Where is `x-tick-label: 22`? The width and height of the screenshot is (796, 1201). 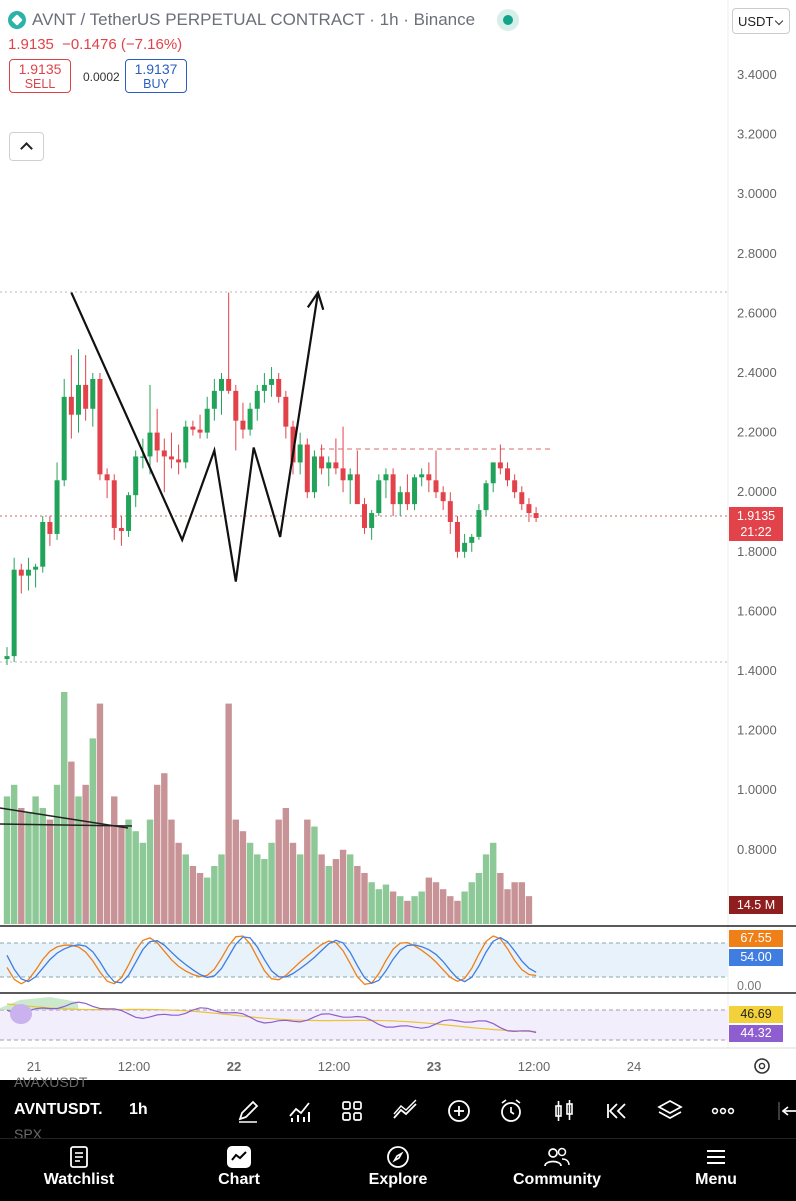
x-tick-label: 22 is located at coordinates (234, 1066).